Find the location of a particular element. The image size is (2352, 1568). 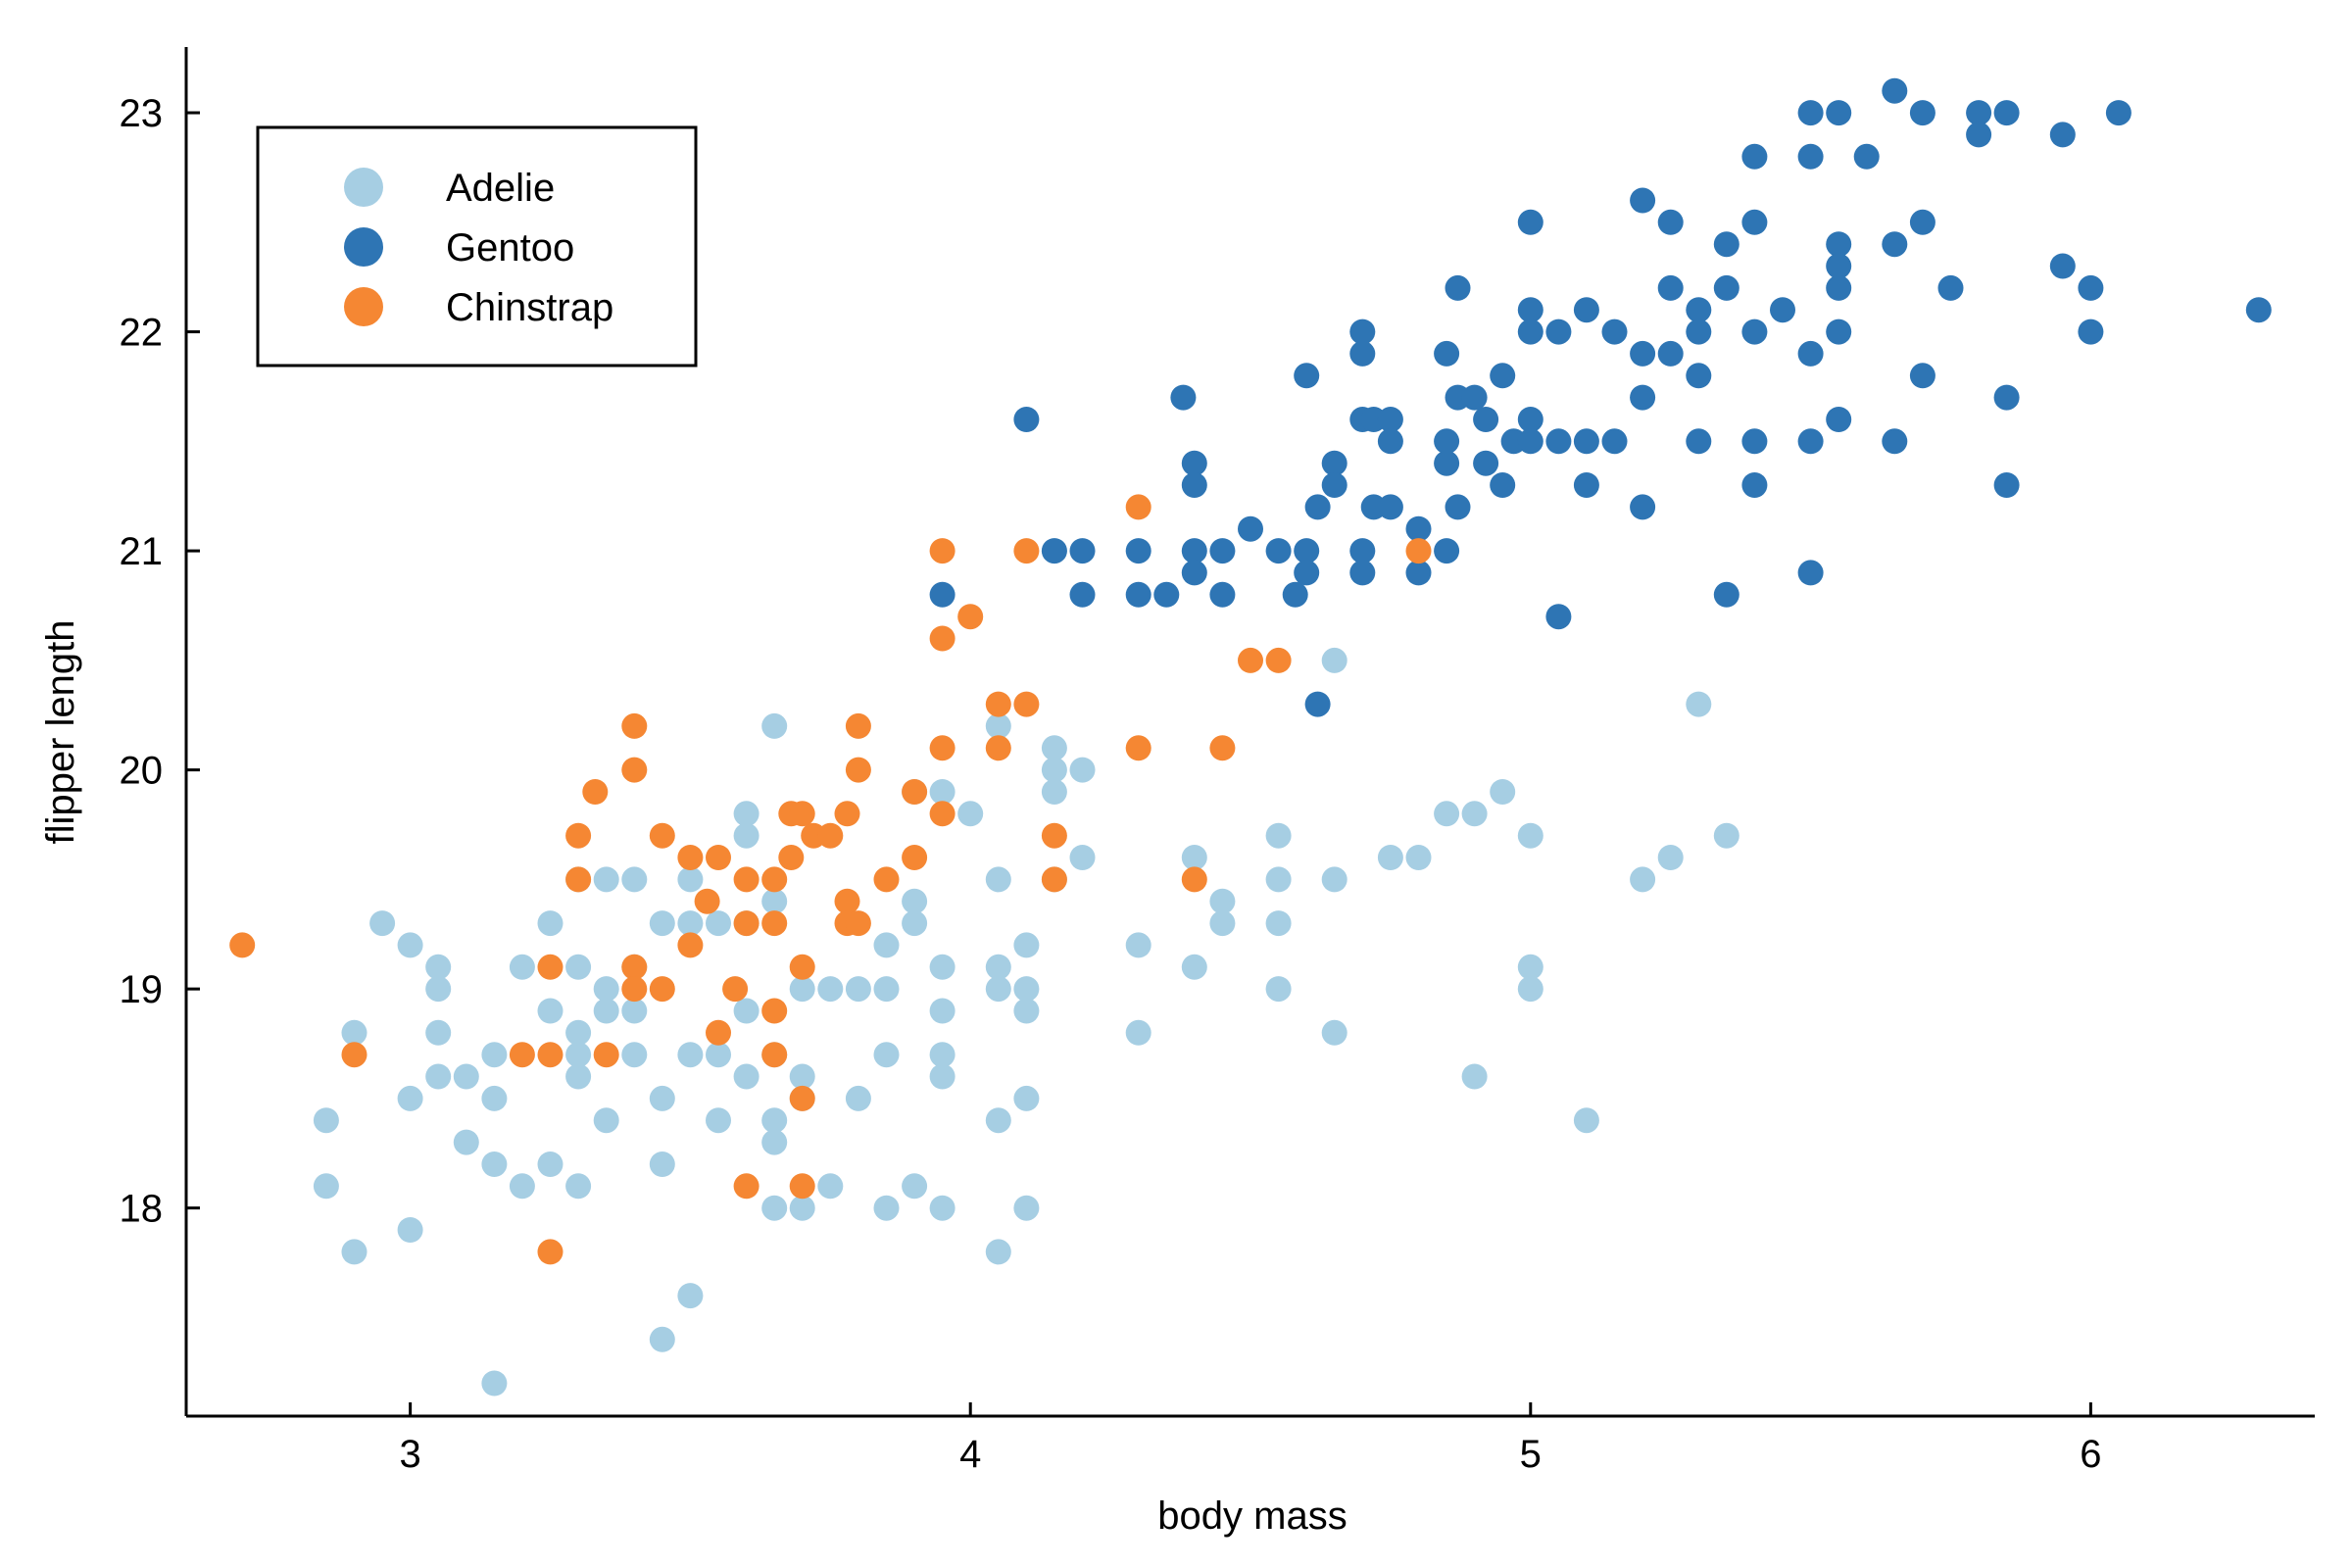

y-tick-label: 23 is located at coordinates (142, 113).